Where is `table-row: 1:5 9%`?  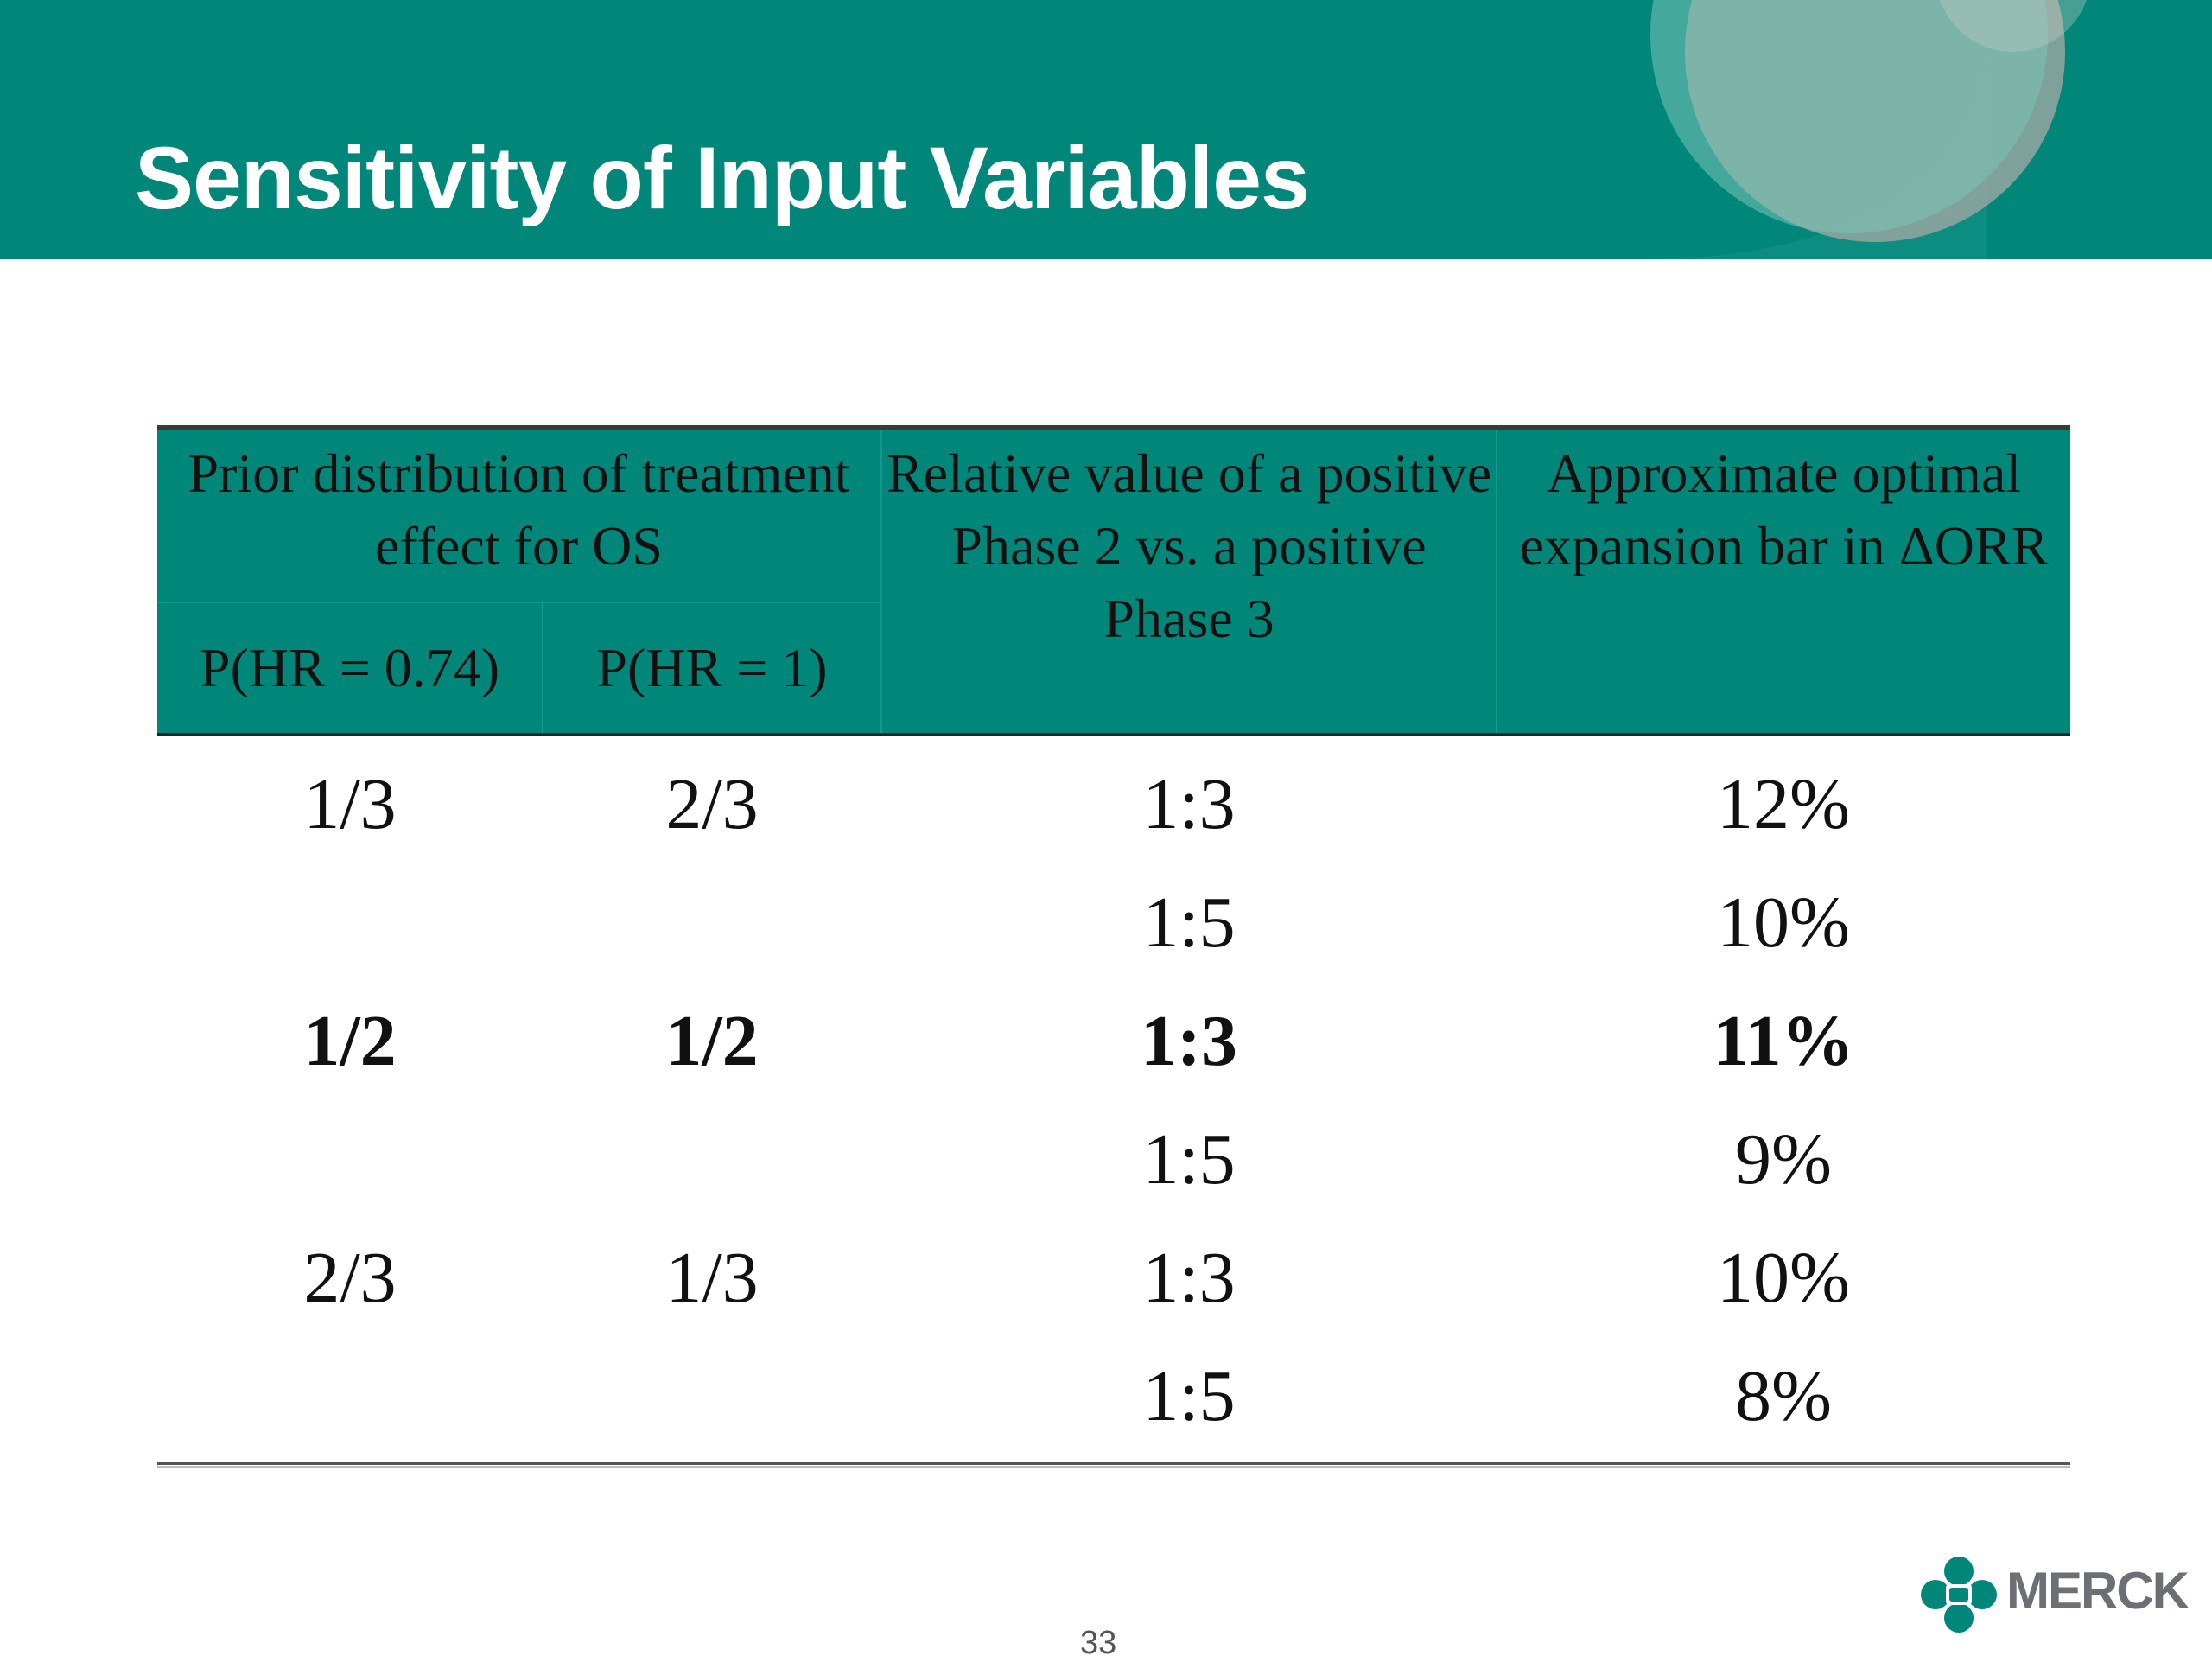 table-row: 1:5 9% is located at coordinates (1113, 1160).